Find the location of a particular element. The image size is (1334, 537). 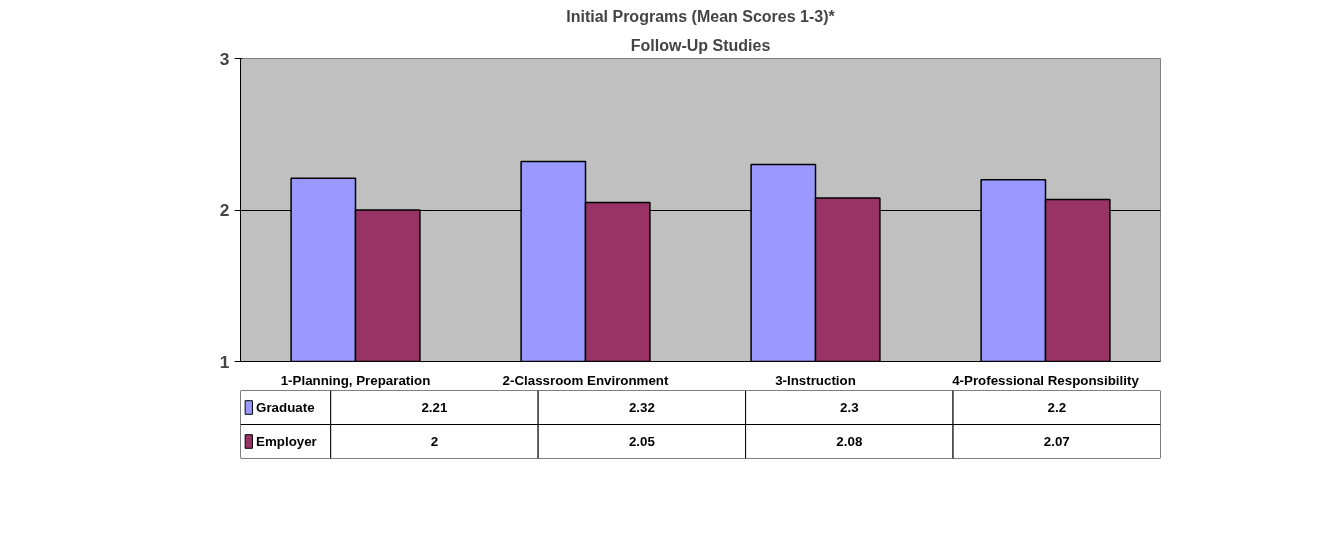

data-label: 2.07 is located at coordinates (1056, 441).